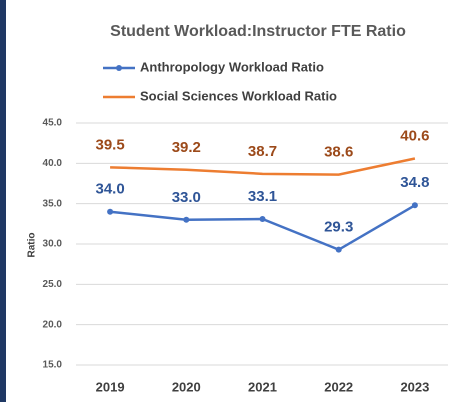 The width and height of the screenshot is (463, 402). Describe the element at coordinates (53, 163) in the screenshot. I see `y-tick-label: 40.0` at that location.